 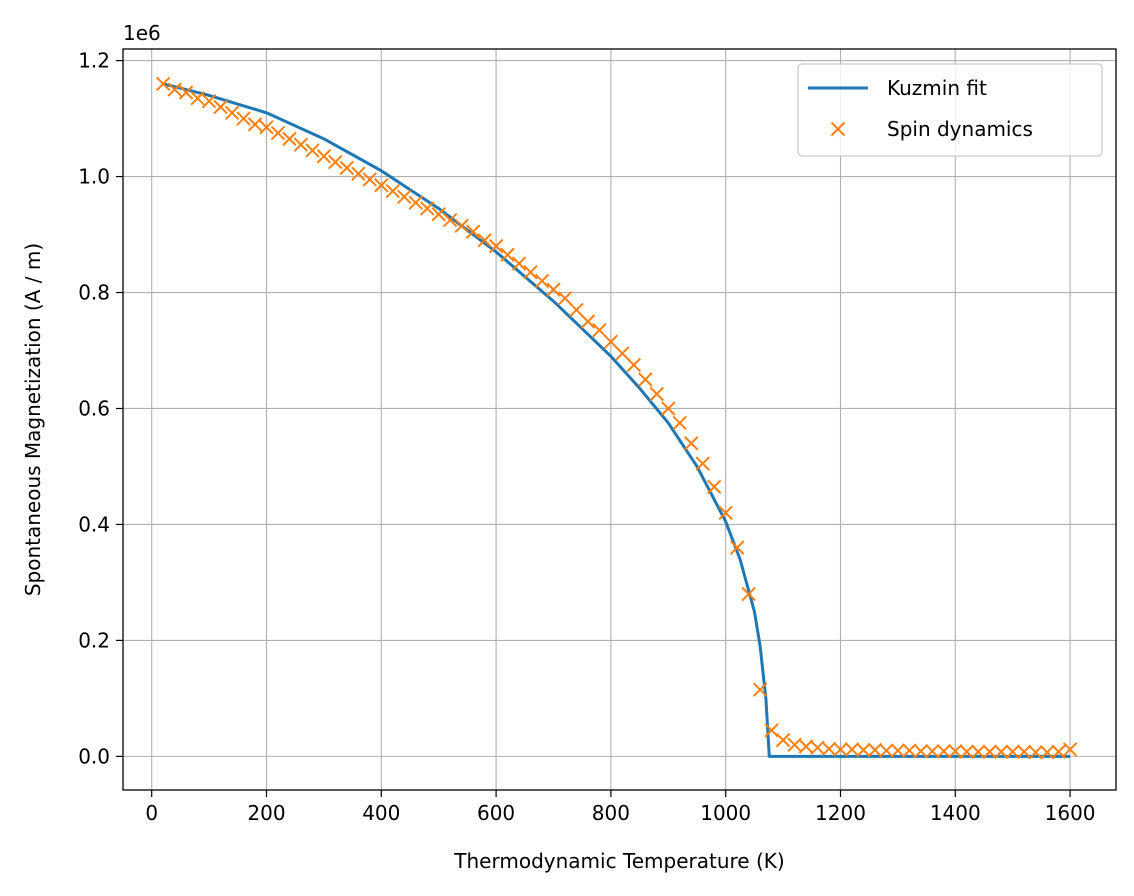 I want to click on legend-label-spin-dynamics: Spin dynamics, so click(x=960, y=129).